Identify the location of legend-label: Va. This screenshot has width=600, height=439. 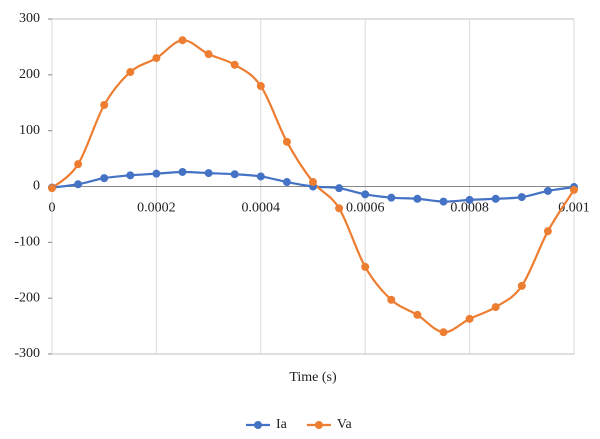
(345, 424).